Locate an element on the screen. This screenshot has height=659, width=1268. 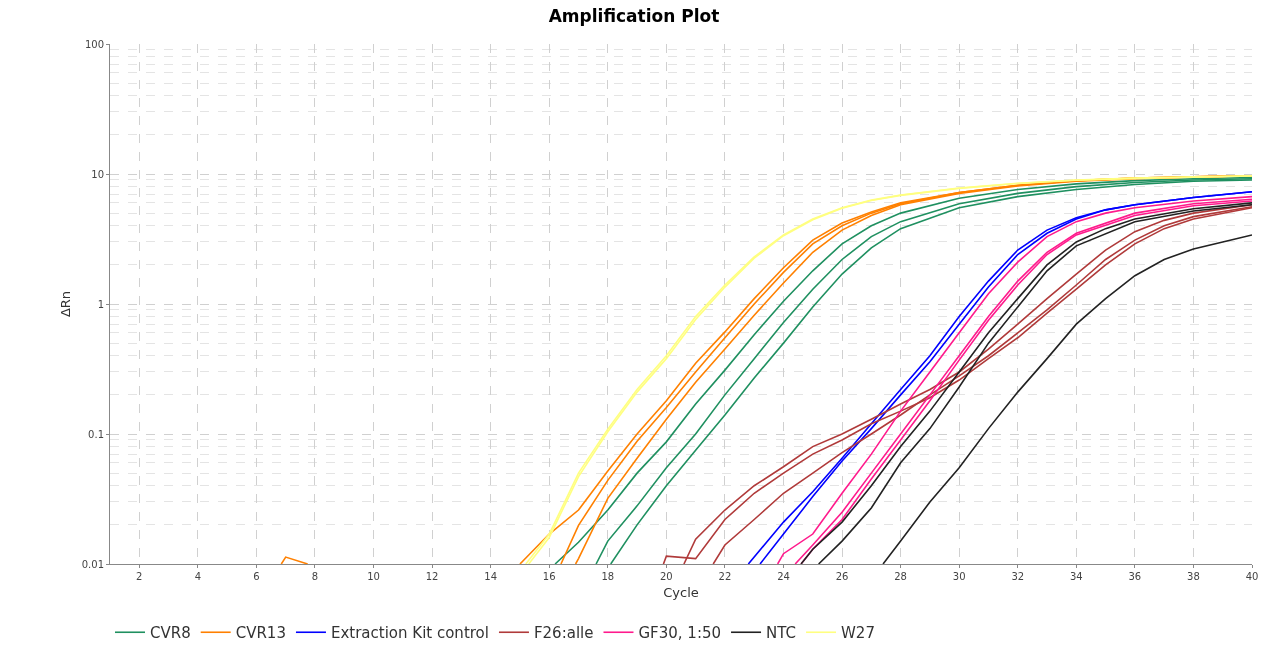
y-tick-label: 10 is located at coordinates (97, 174).